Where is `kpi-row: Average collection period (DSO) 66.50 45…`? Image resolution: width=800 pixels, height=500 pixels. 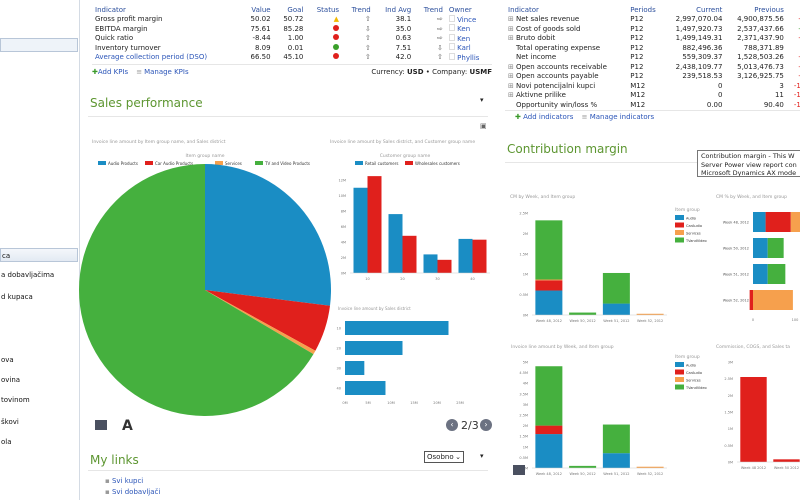 kpi-row: Average collection period (DSO) 66.50 45… is located at coordinates (292, 57).